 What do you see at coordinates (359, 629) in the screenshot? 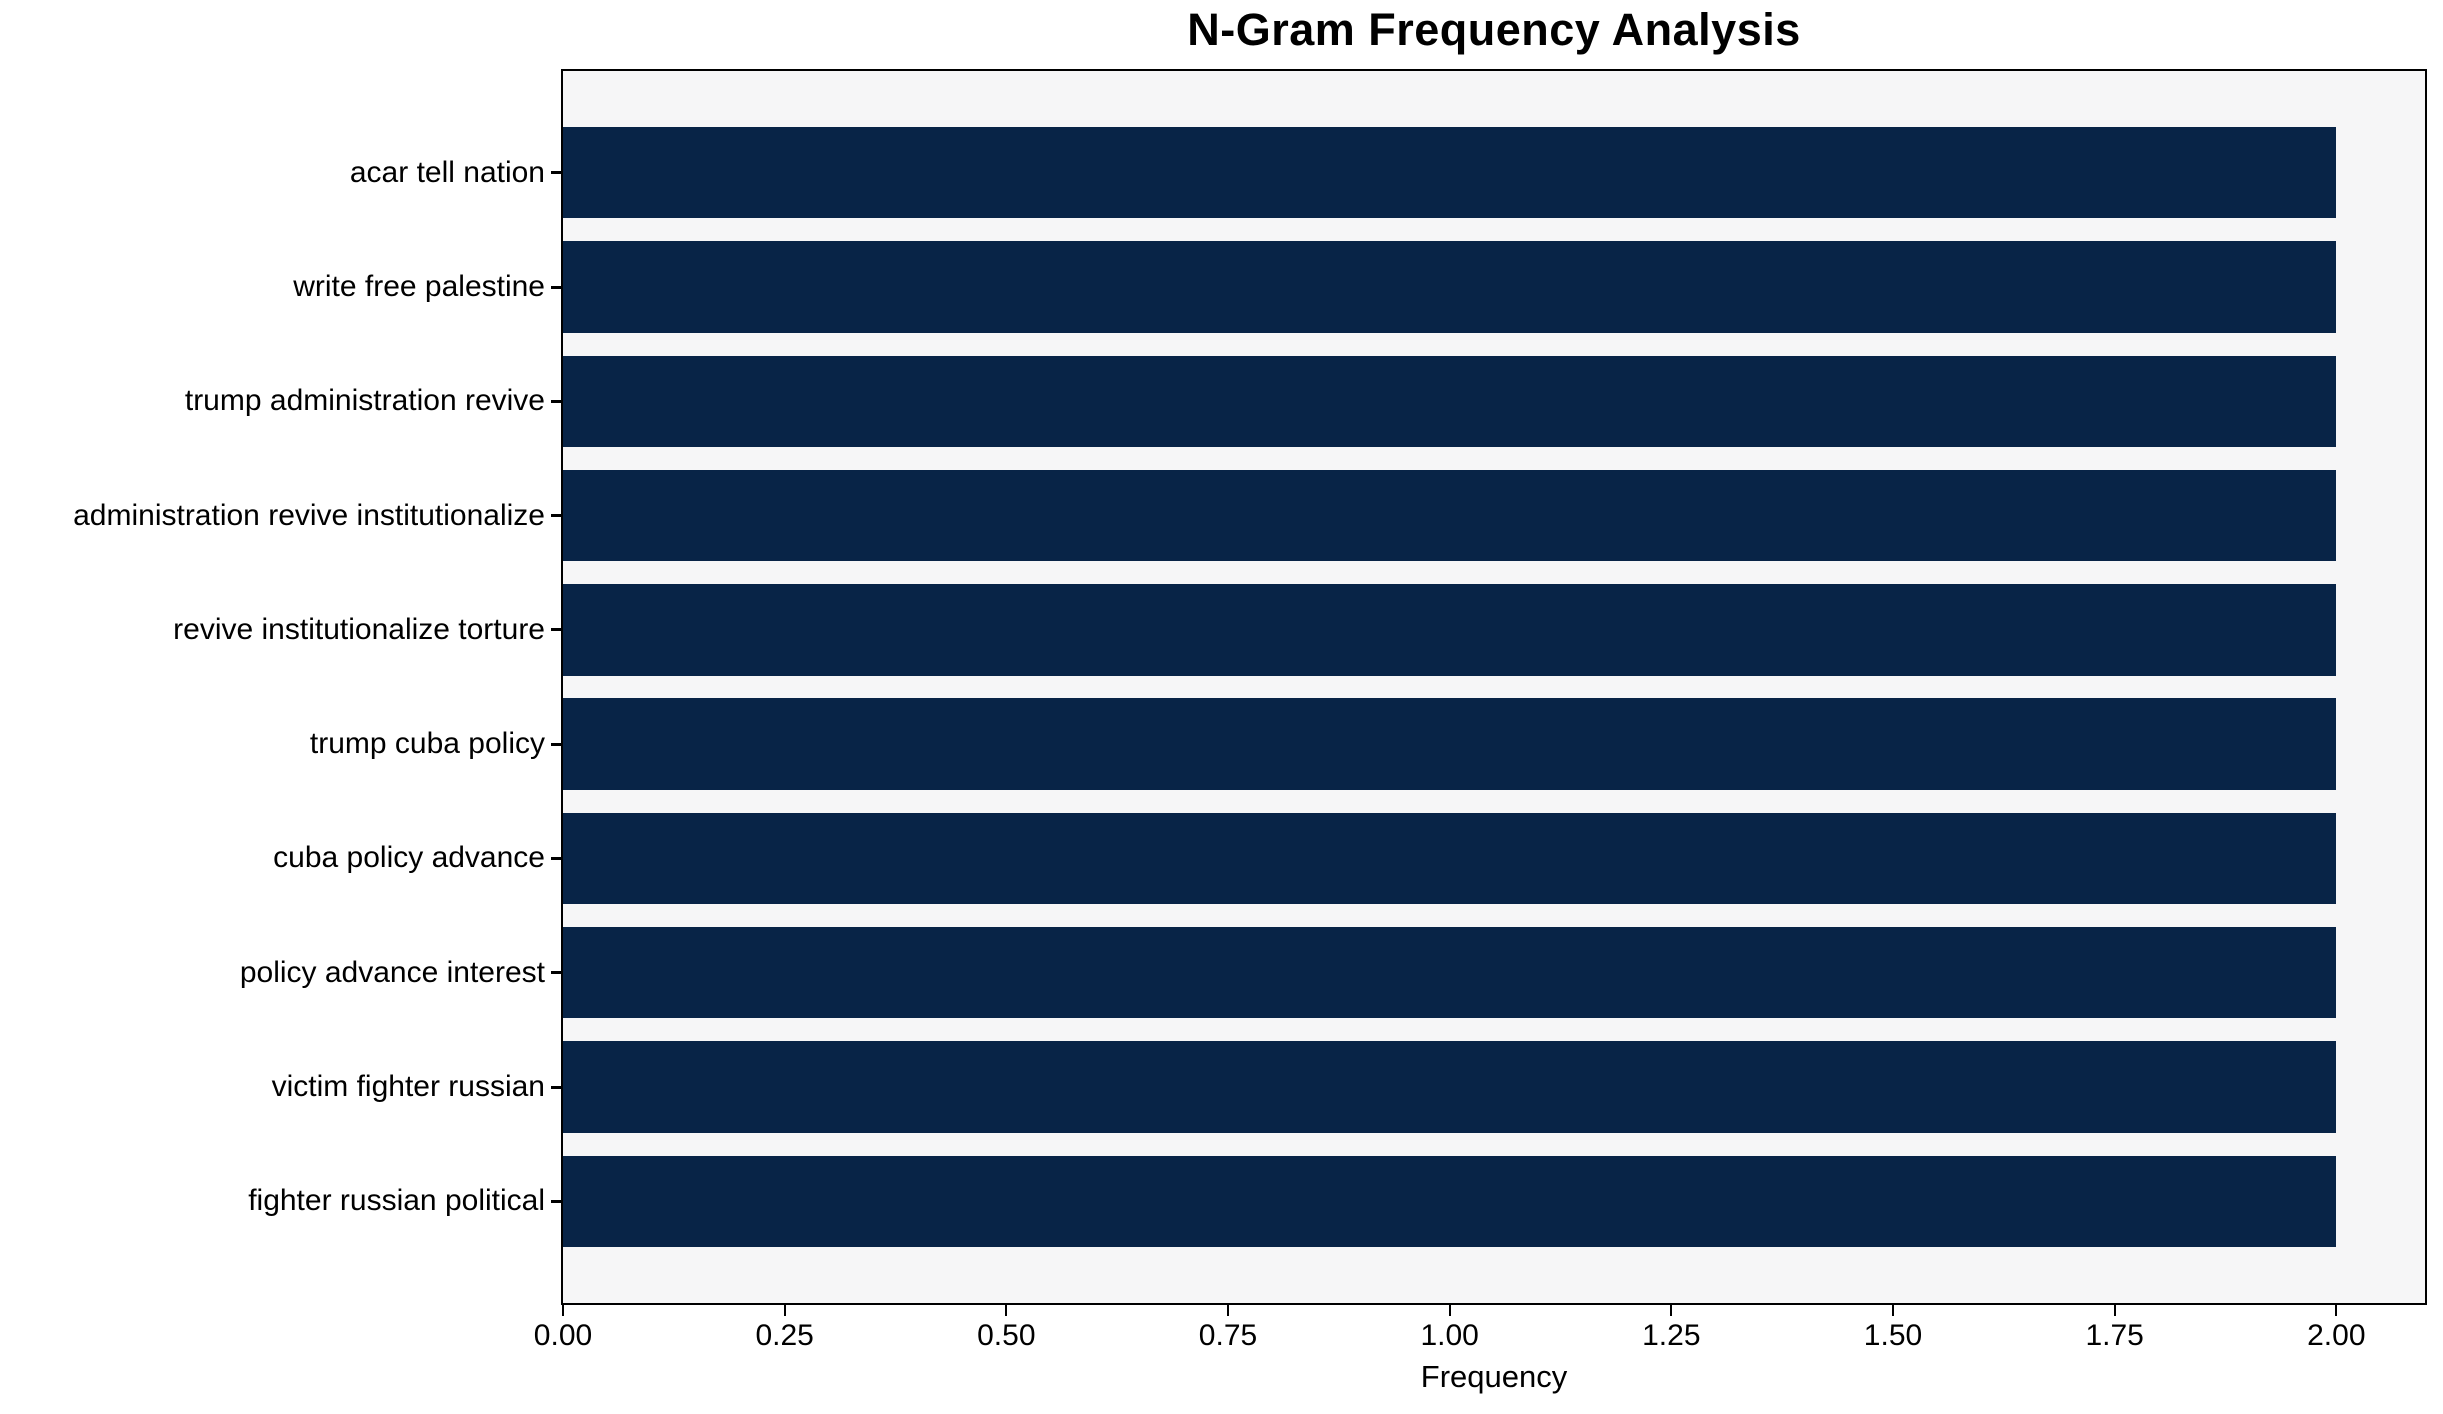
I see `y-tick-label: revive institutionalize torture` at bounding box center [359, 629].